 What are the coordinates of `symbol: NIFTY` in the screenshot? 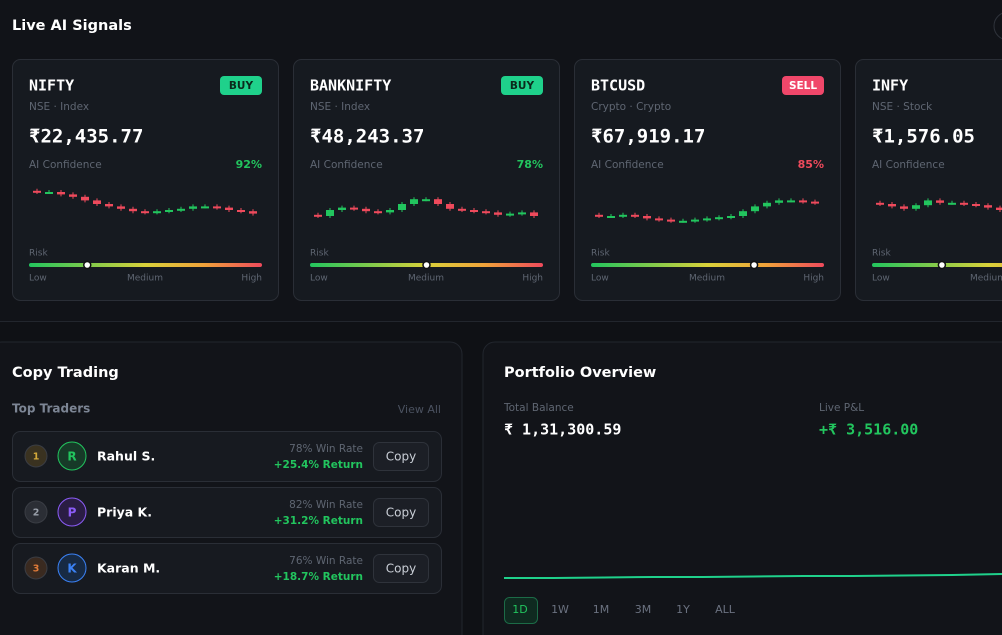 It's located at (51, 86).